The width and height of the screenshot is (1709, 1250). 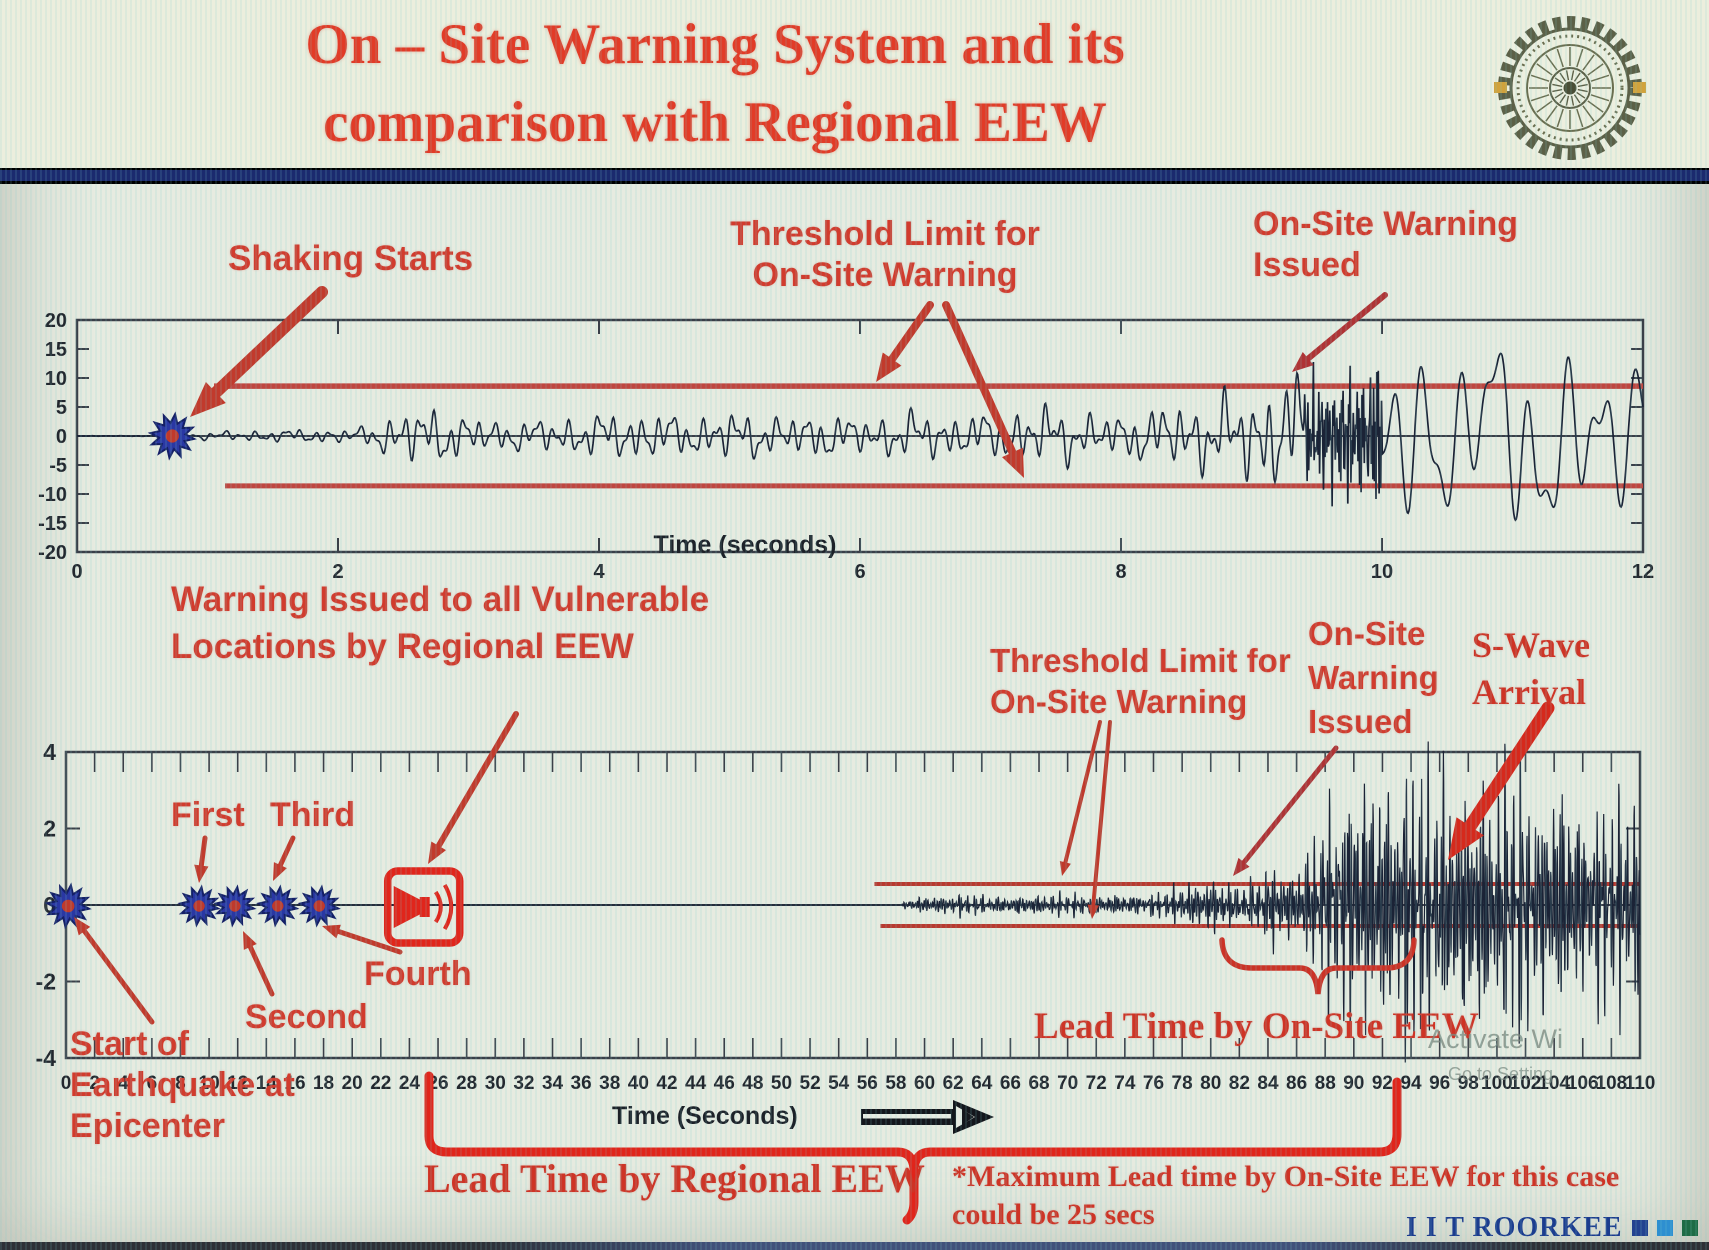 I want to click on lead-time-onsite-brace, so click(x=1318, y=966).